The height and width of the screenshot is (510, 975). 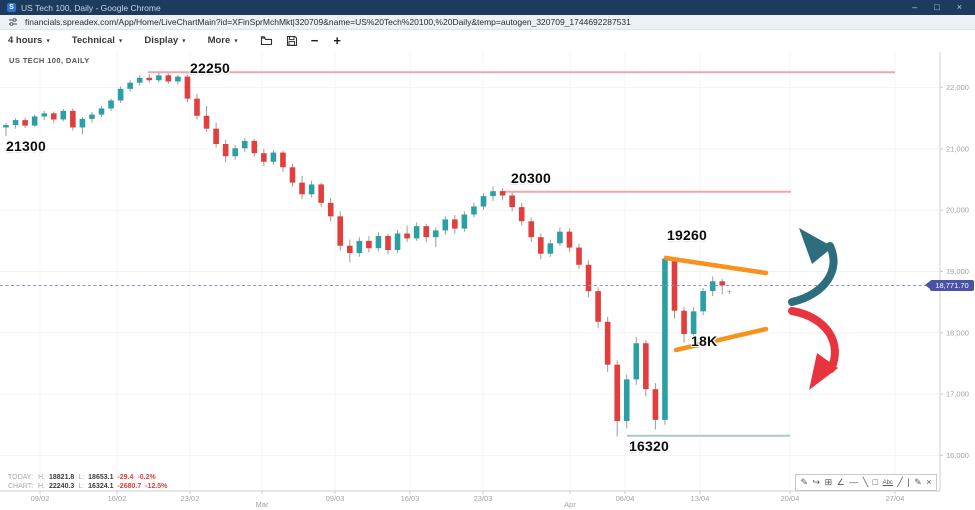 What do you see at coordinates (13, 22) in the screenshot?
I see `site-settings-icon` at bounding box center [13, 22].